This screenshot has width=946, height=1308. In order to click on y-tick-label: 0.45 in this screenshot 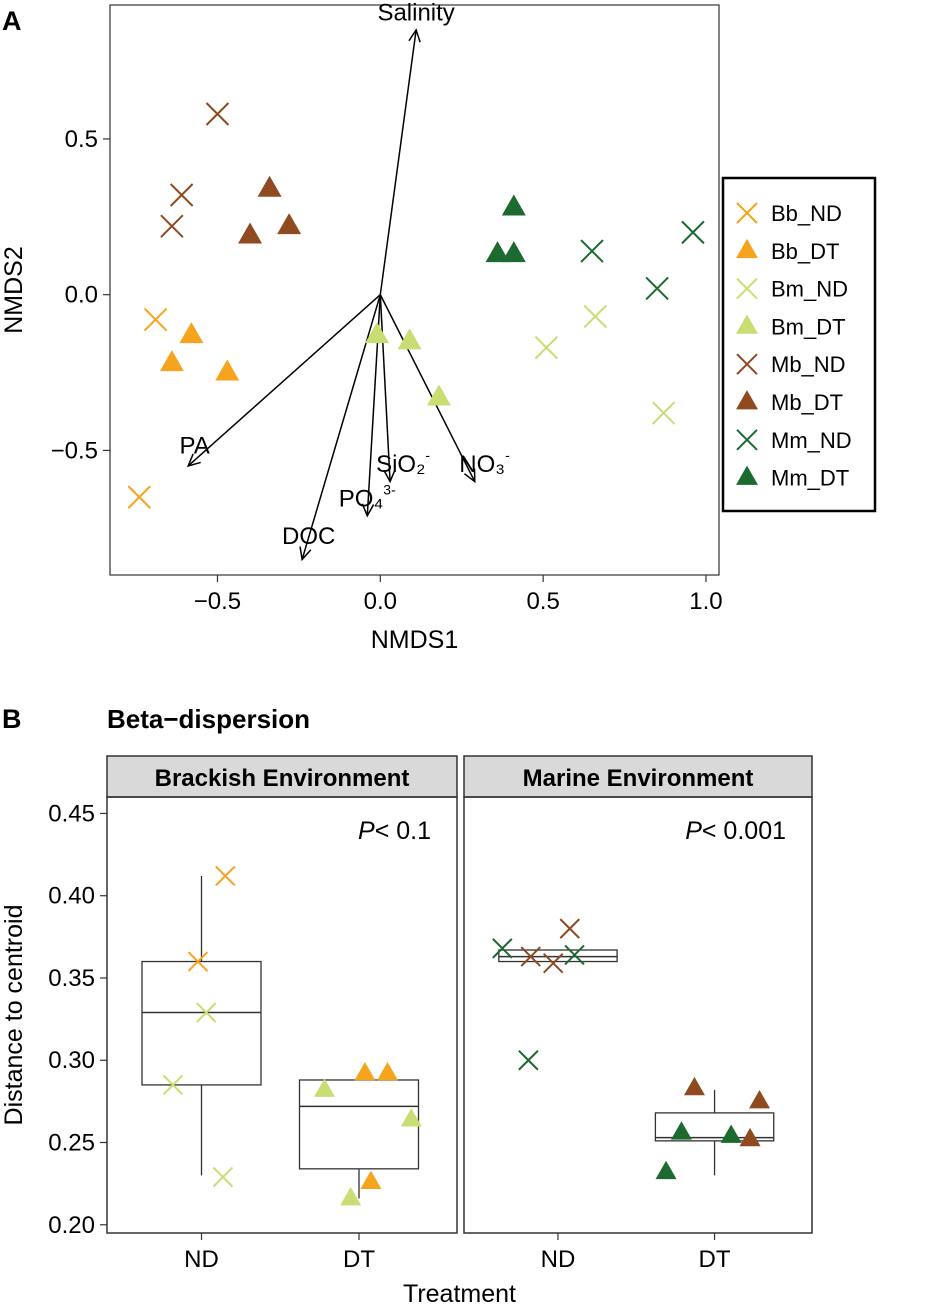, I will do `click(71, 813)`.